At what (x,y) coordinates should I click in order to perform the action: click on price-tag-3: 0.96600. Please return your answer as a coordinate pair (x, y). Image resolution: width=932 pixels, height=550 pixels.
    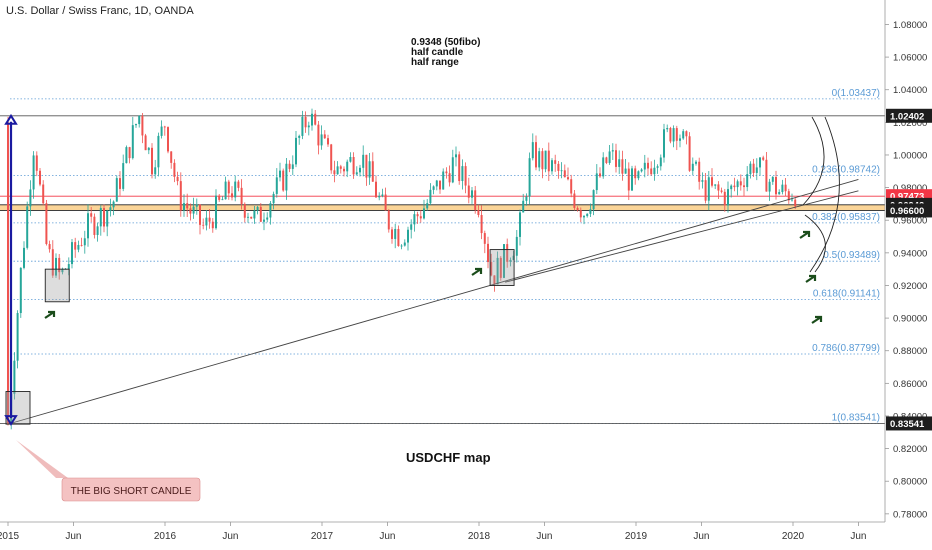
    Looking at the image, I should click on (907, 211).